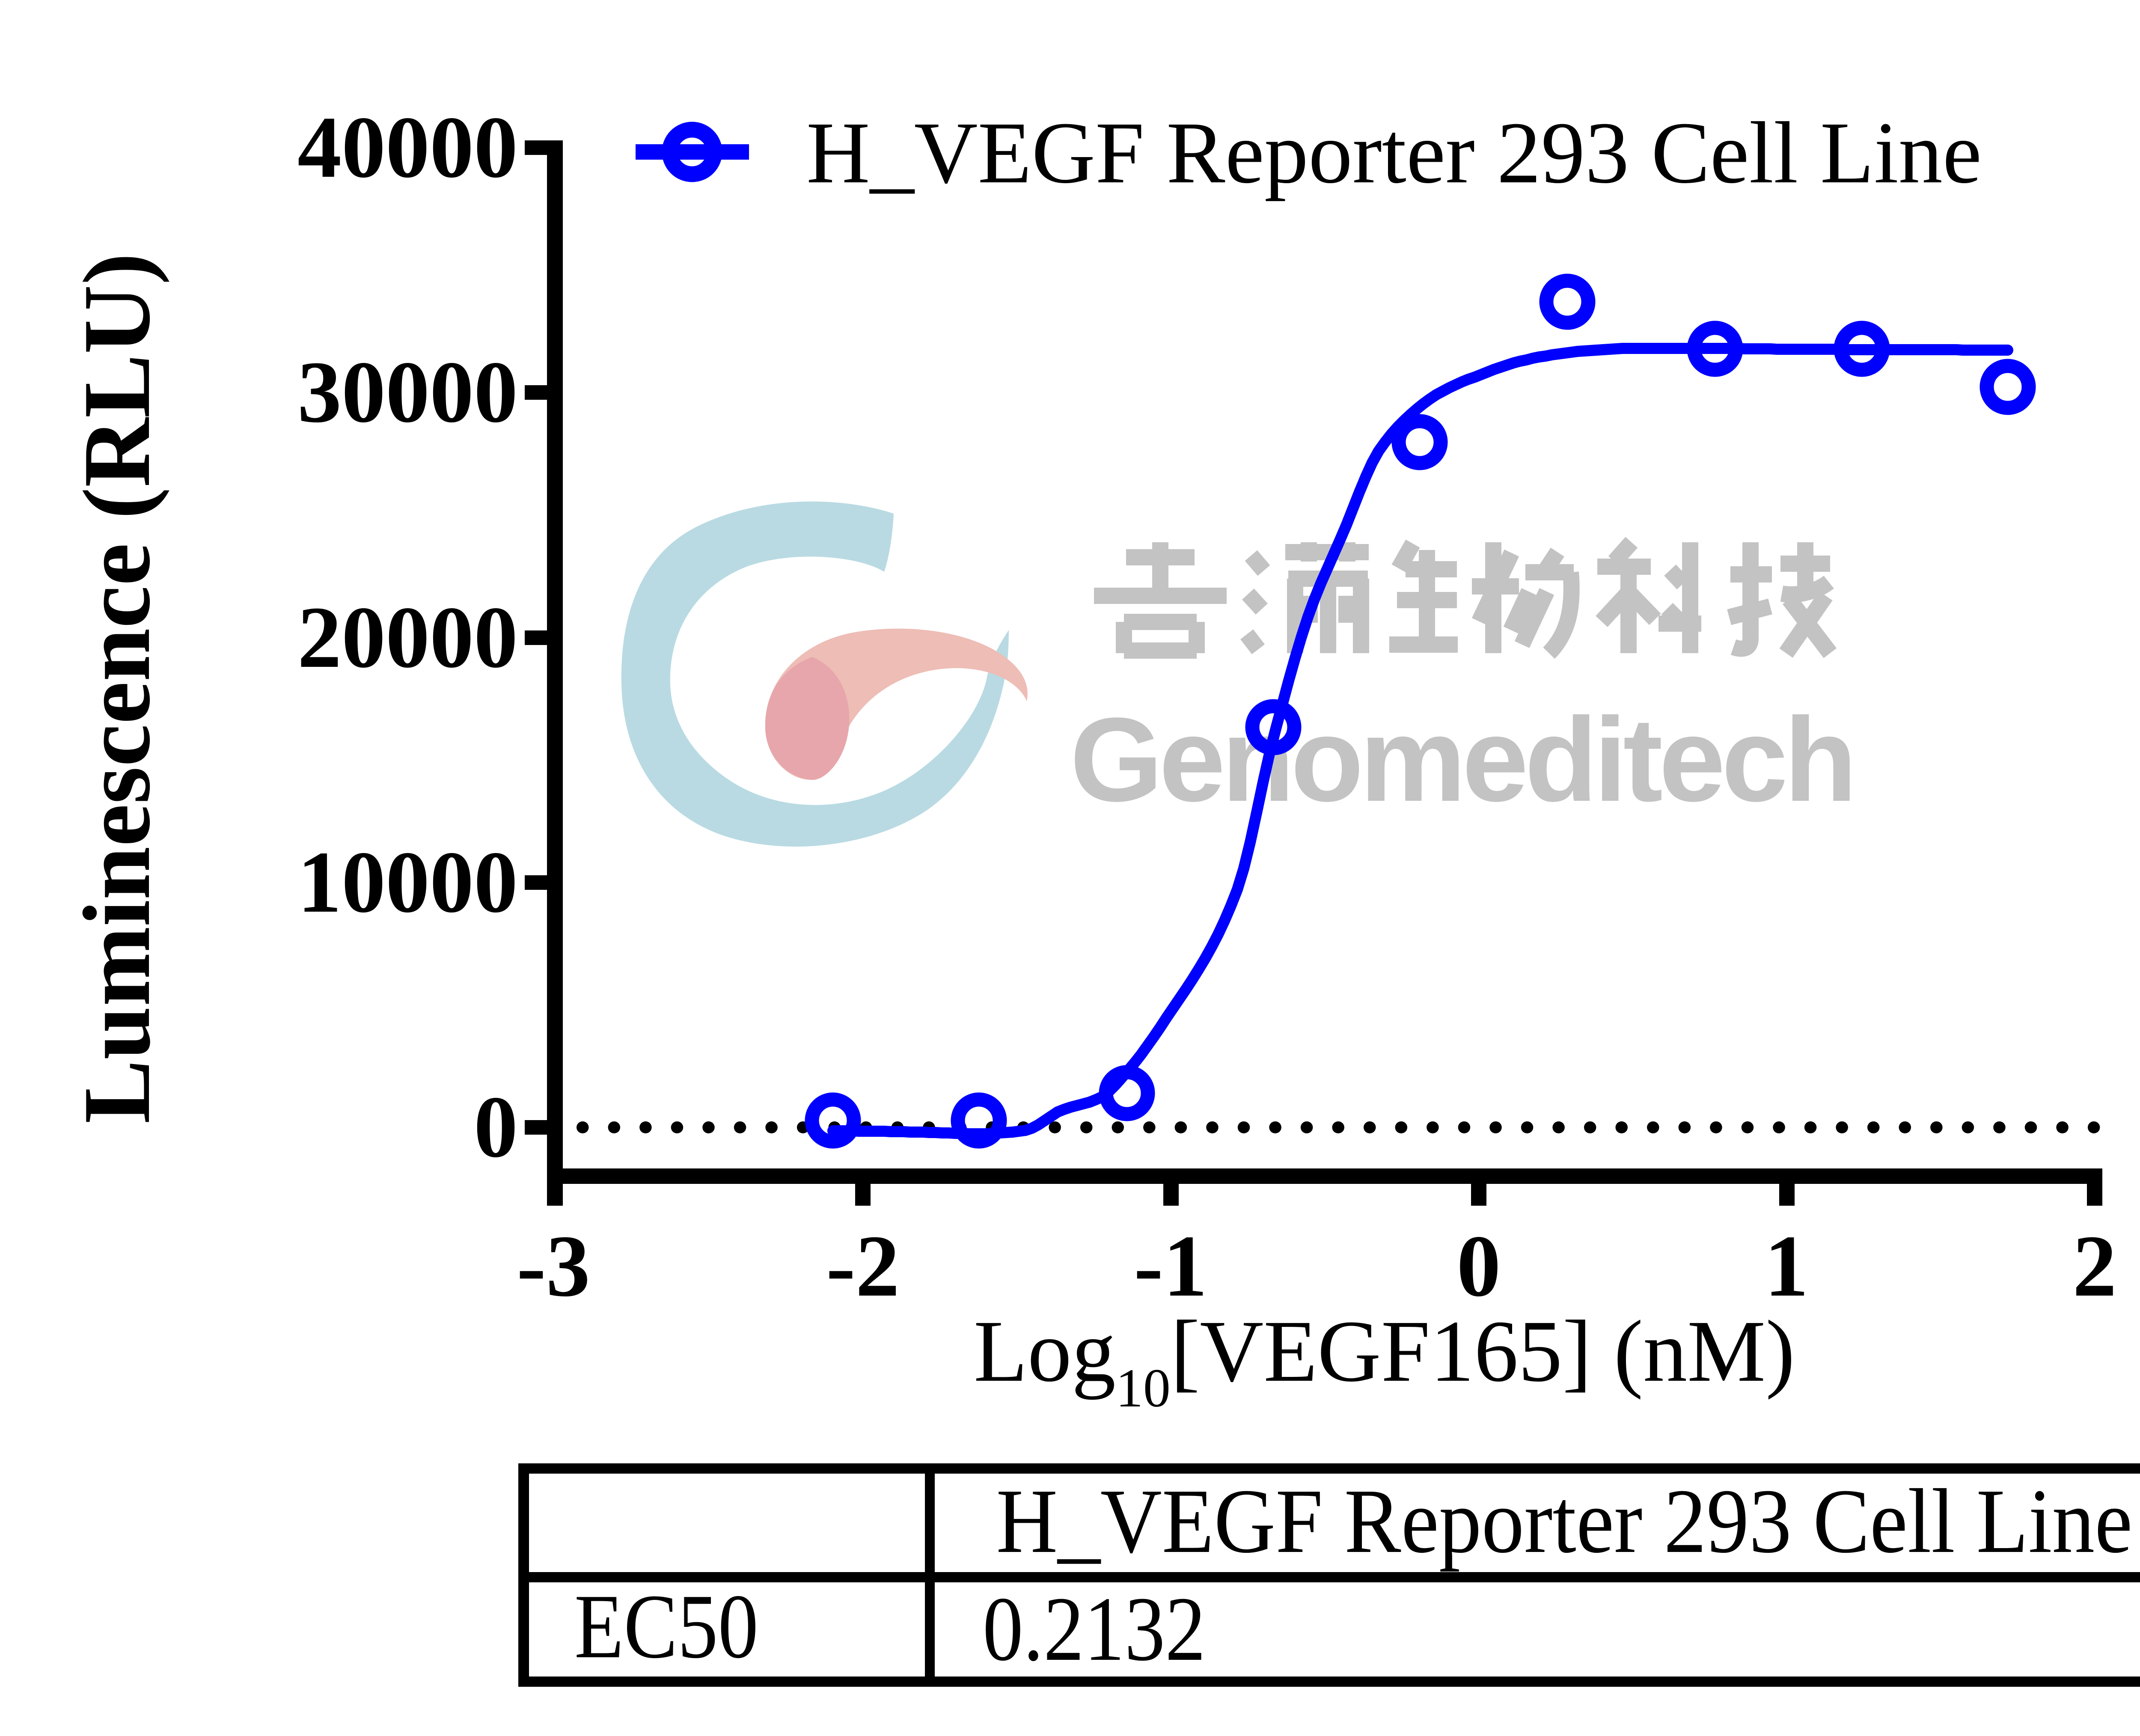  Describe the element at coordinates (407, 147) in the screenshot. I see `svg-text: 40000` at that location.